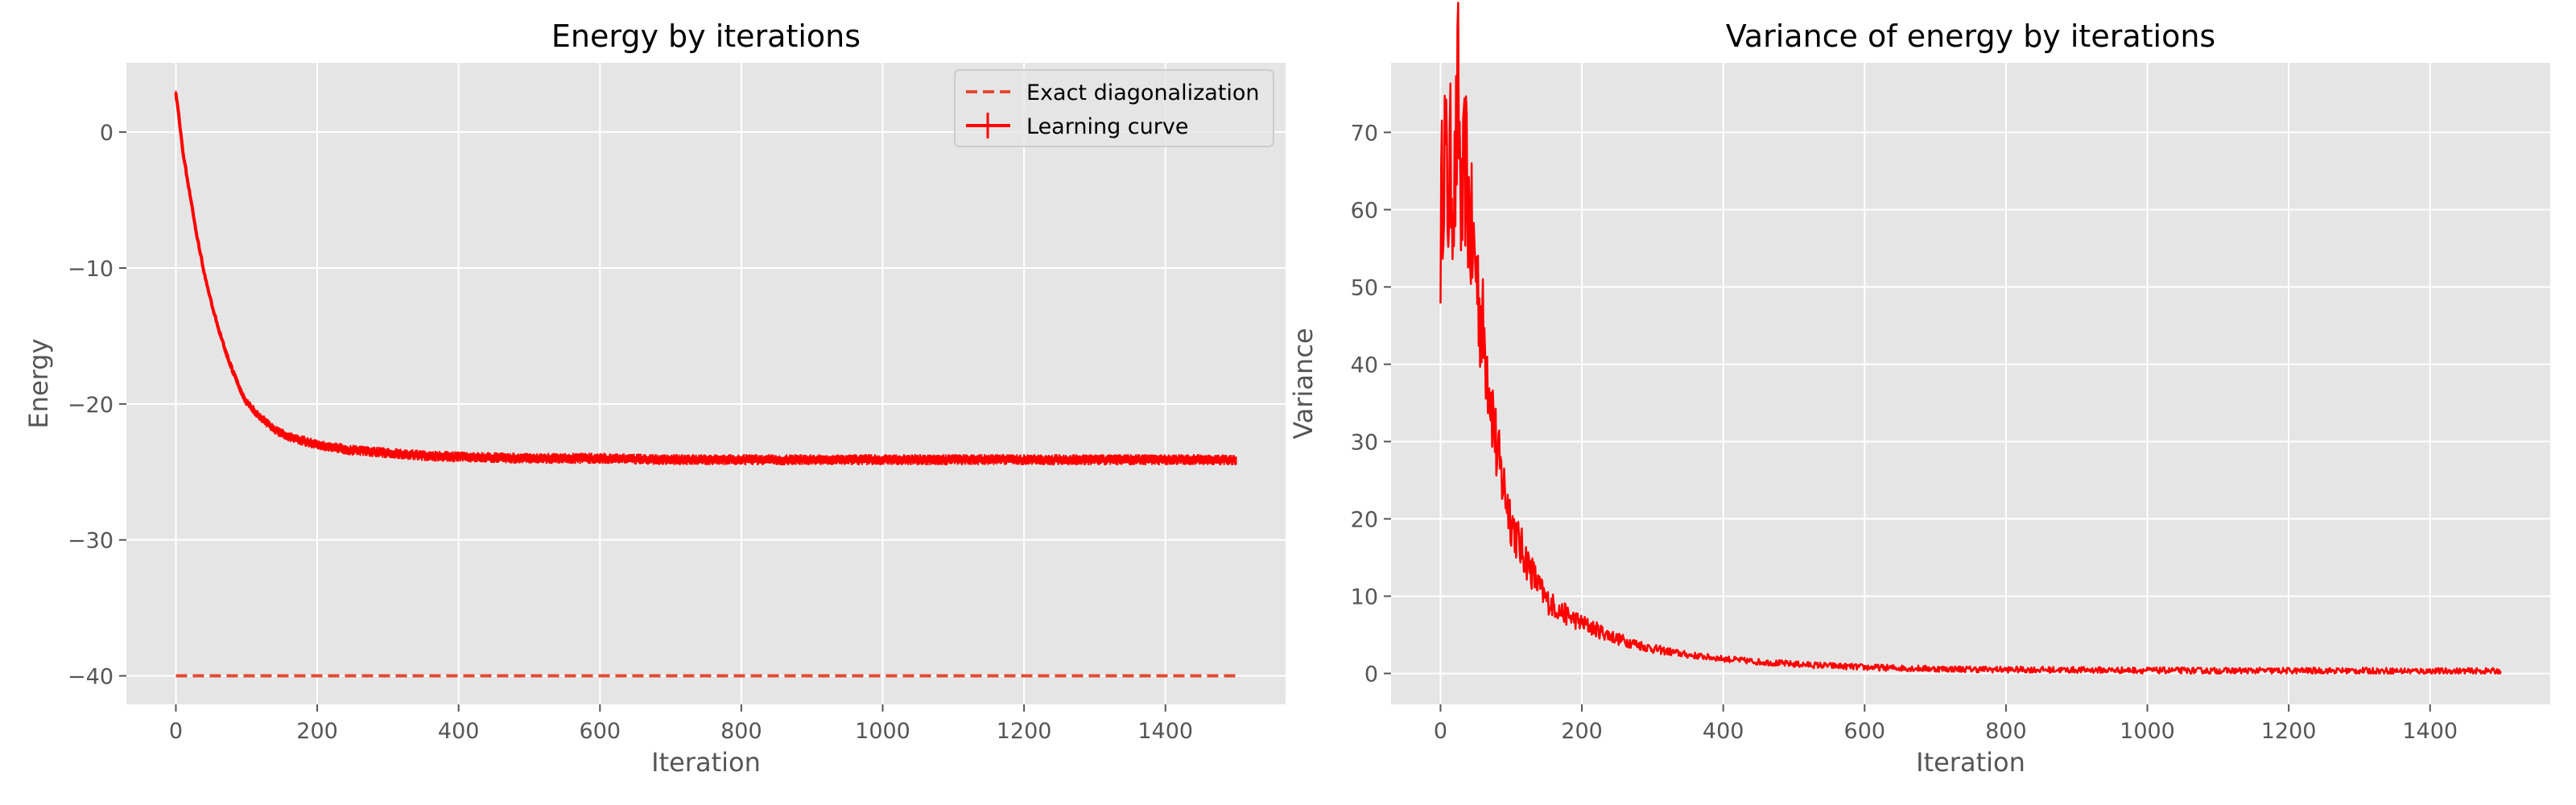 The width and height of the screenshot is (2576, 805). What do you see at coordinates (1865, 731) in the screenshot?
I see `variance-x-tick-label: 600` at bounding box center [1865, 731].